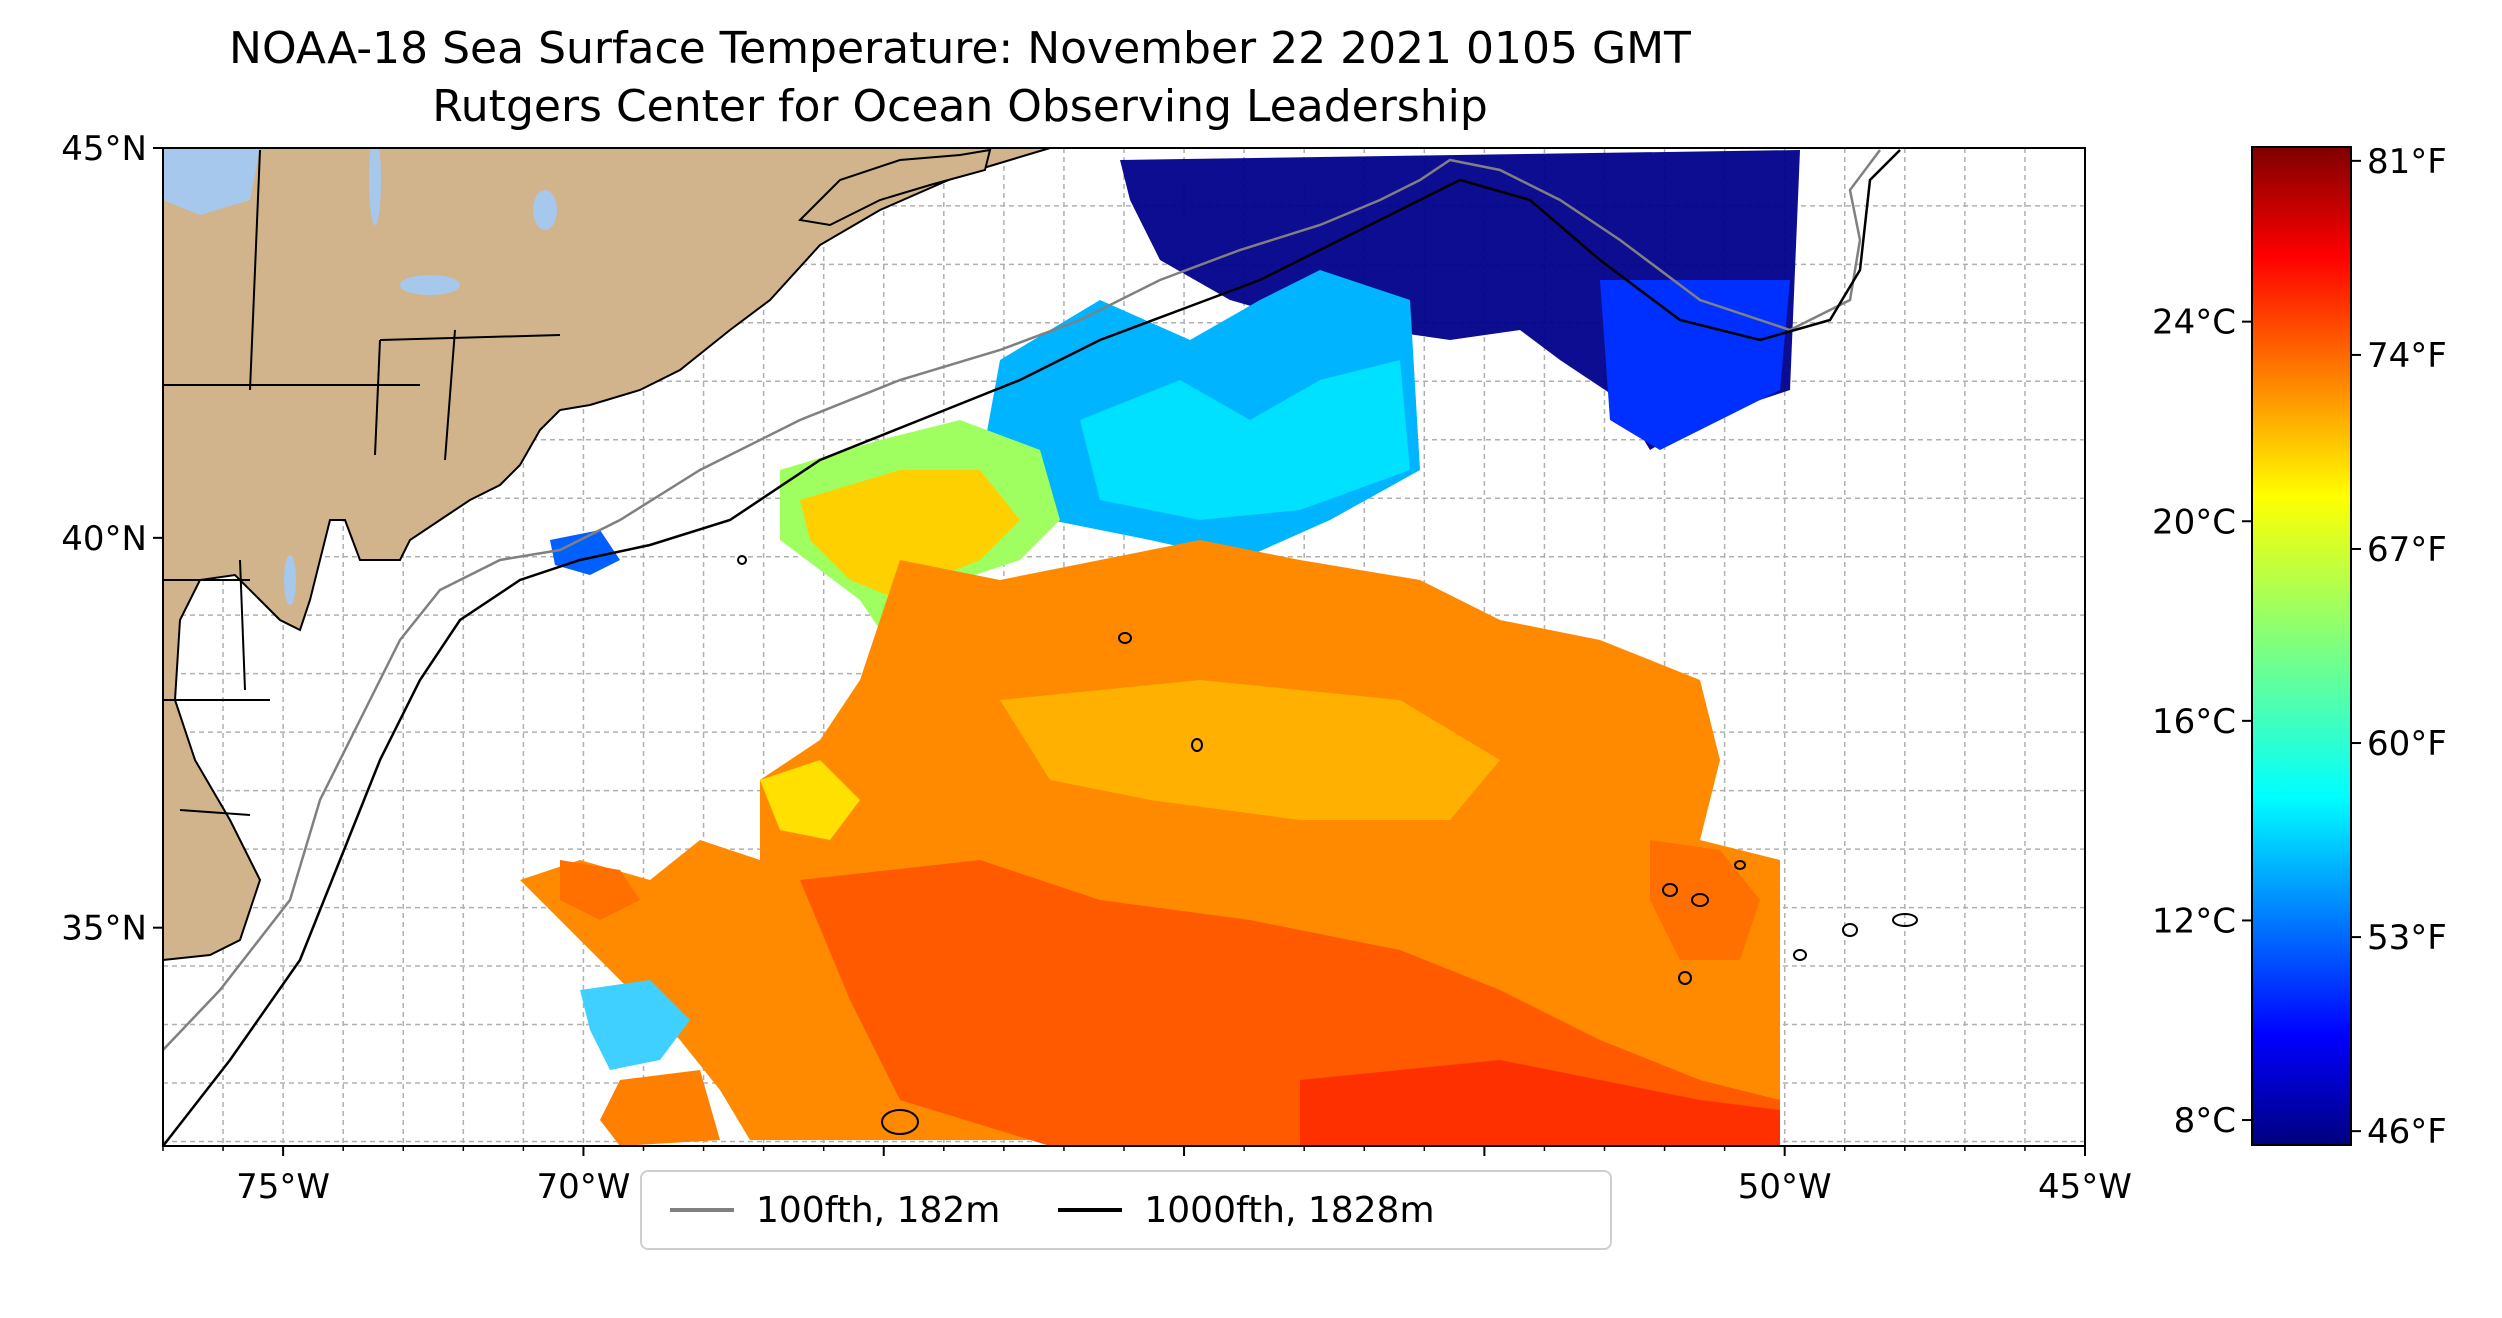  I want to click on celsius-tick-label: 12°C, so click(2194, 921).